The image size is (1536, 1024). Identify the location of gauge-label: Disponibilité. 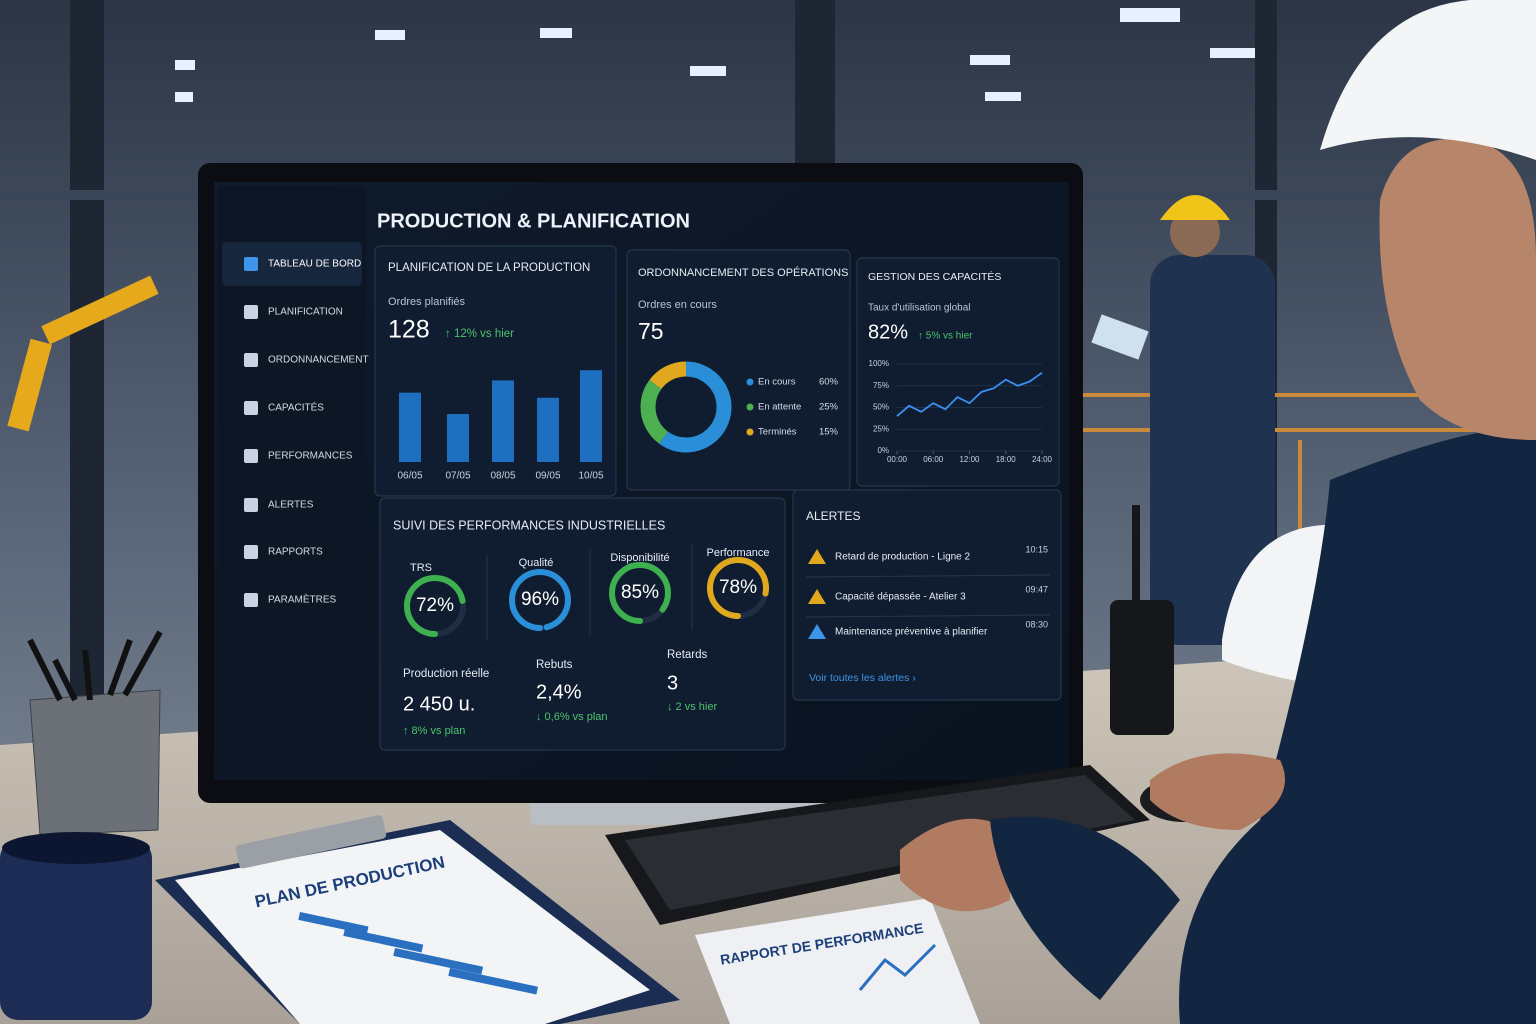
(639, 558).